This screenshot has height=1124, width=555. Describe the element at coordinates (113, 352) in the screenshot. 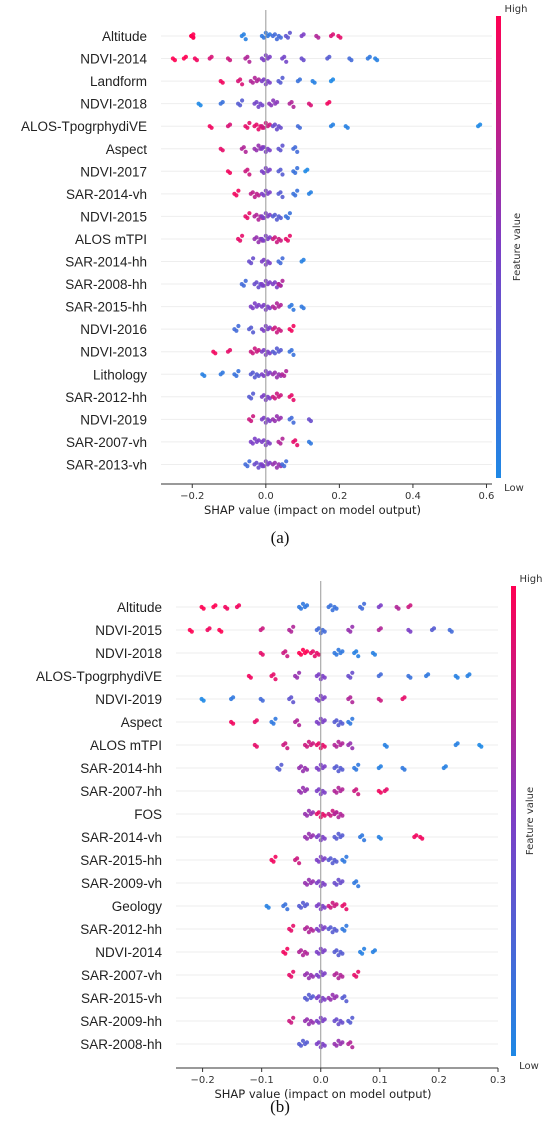

I see `feature-label: NDVI-2013` at that location.